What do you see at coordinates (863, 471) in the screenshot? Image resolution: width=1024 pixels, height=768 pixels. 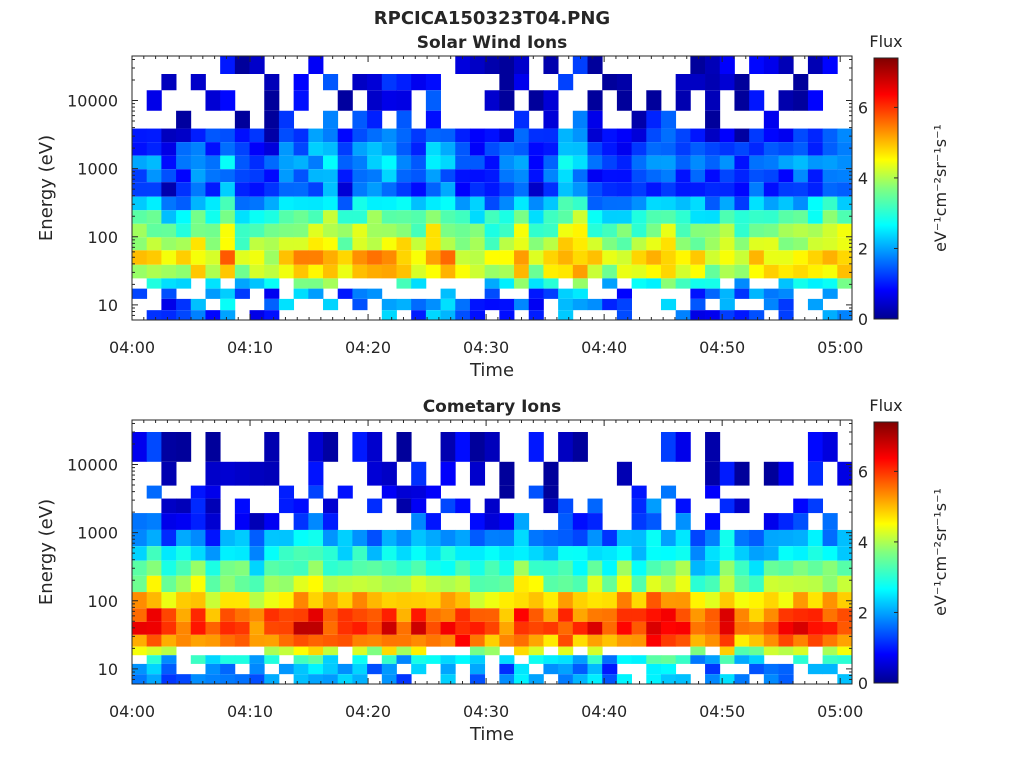 I see `colorbar-tick-label: 6` at bounding box center [863, 471].